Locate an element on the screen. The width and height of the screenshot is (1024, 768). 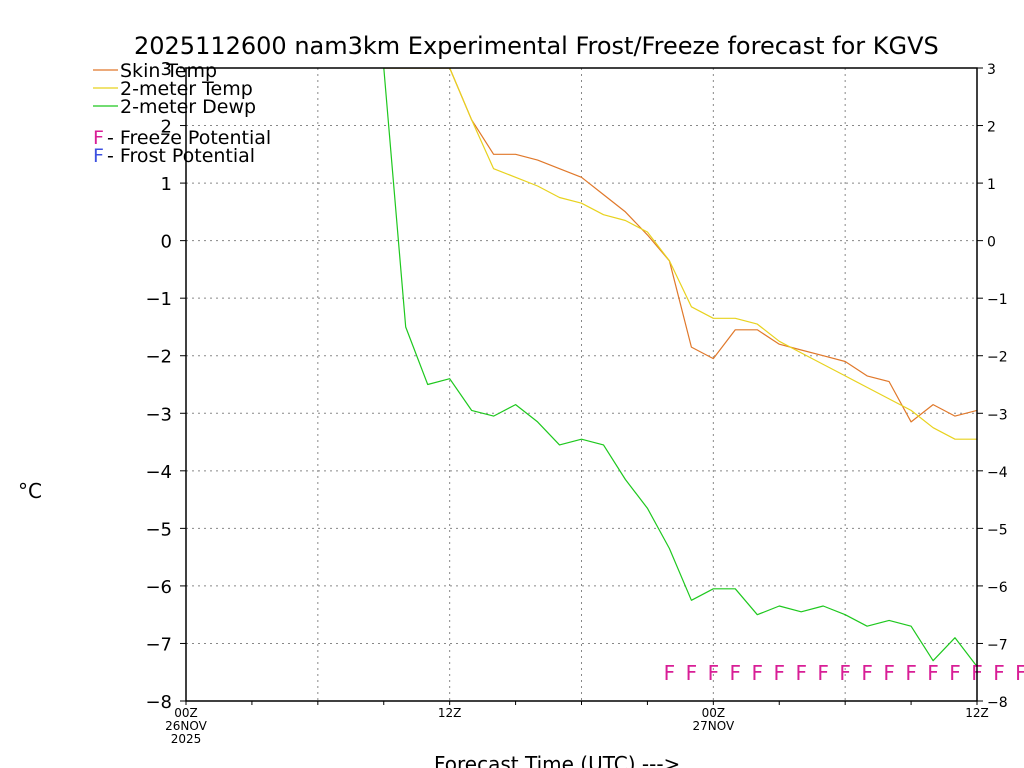
y-tick-label: −7 is located at coordinates (158, 644).